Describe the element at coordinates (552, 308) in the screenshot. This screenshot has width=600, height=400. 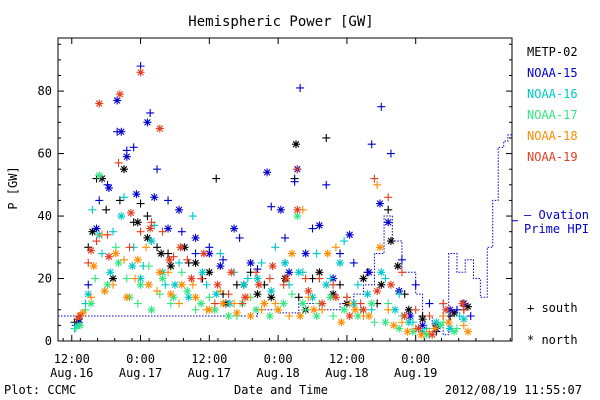
I see `south-marker-key: + south` at that location.